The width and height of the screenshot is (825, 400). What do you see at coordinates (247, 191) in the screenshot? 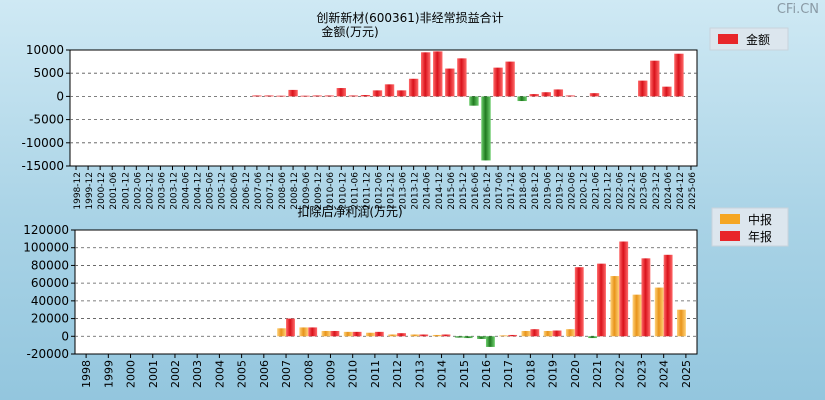
I see `chart1-xtick-label: 2006-12` at bounding box center [247, 191].